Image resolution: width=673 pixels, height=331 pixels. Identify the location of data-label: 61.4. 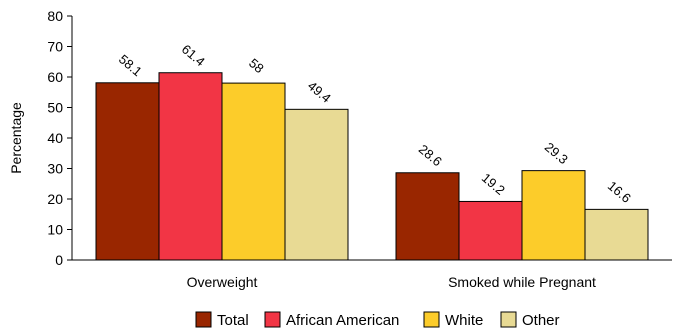
(193, 55).